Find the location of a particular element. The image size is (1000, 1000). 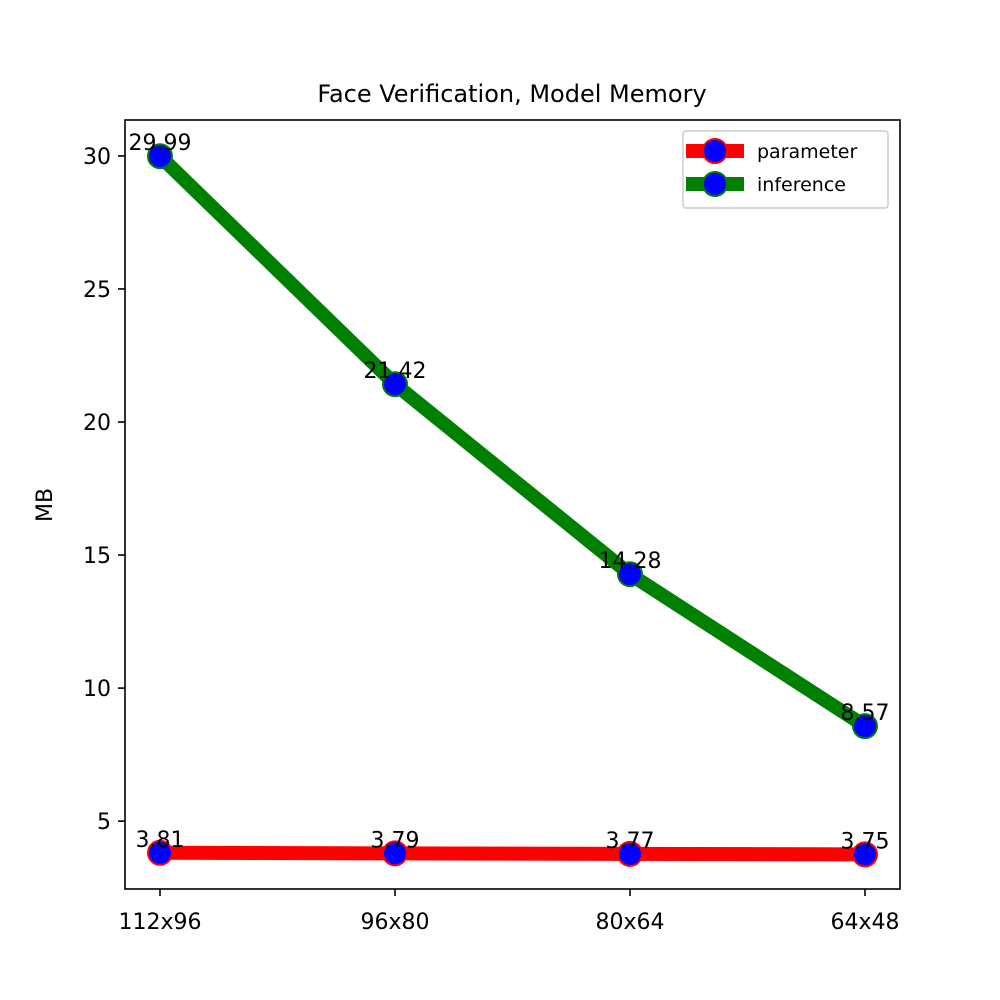

data-label: 3.77 is located at coordinates (630, 841).